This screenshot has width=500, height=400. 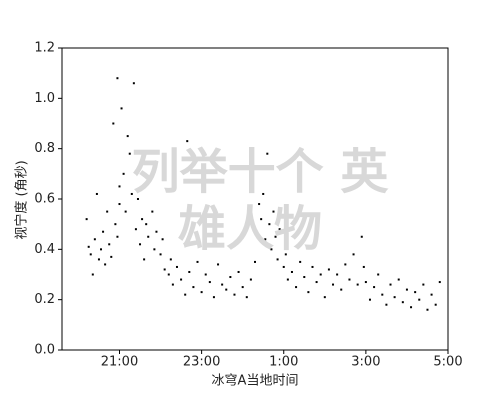 I want to click on y-tick-label: 1.2, so click(x=44, y=48).